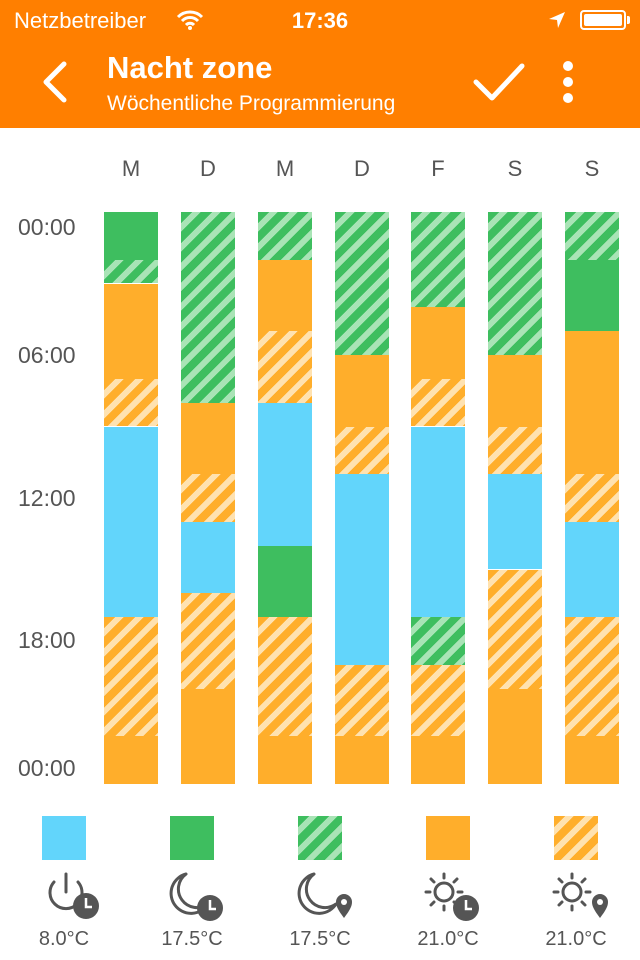 The height and width of the screenshot is (960, 640). What do you see at coordinates (451, 896) in the screenshot?
I see `sun-clock-icon` at bounding box center [451, 896].